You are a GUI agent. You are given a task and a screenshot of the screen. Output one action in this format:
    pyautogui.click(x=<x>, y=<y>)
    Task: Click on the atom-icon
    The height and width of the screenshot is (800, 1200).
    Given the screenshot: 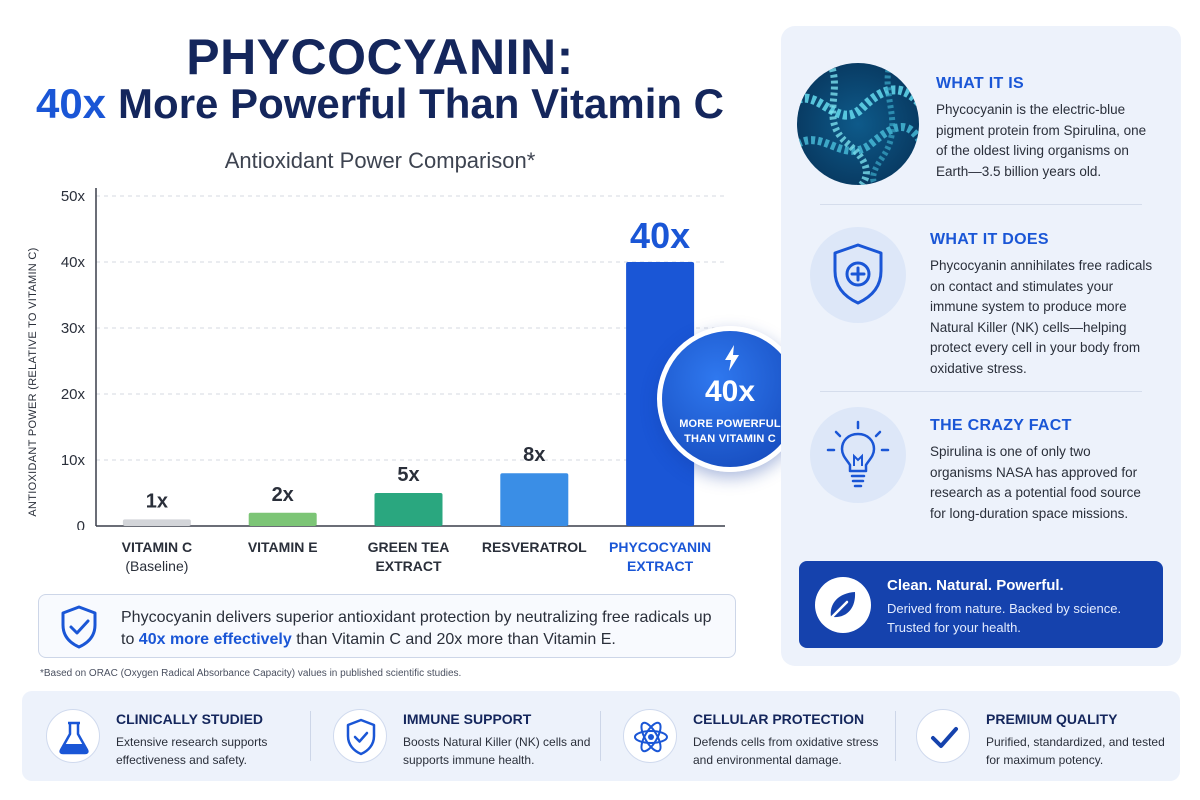 What is the action you would take?
    pyautogui.click(x=651, y=737)
    